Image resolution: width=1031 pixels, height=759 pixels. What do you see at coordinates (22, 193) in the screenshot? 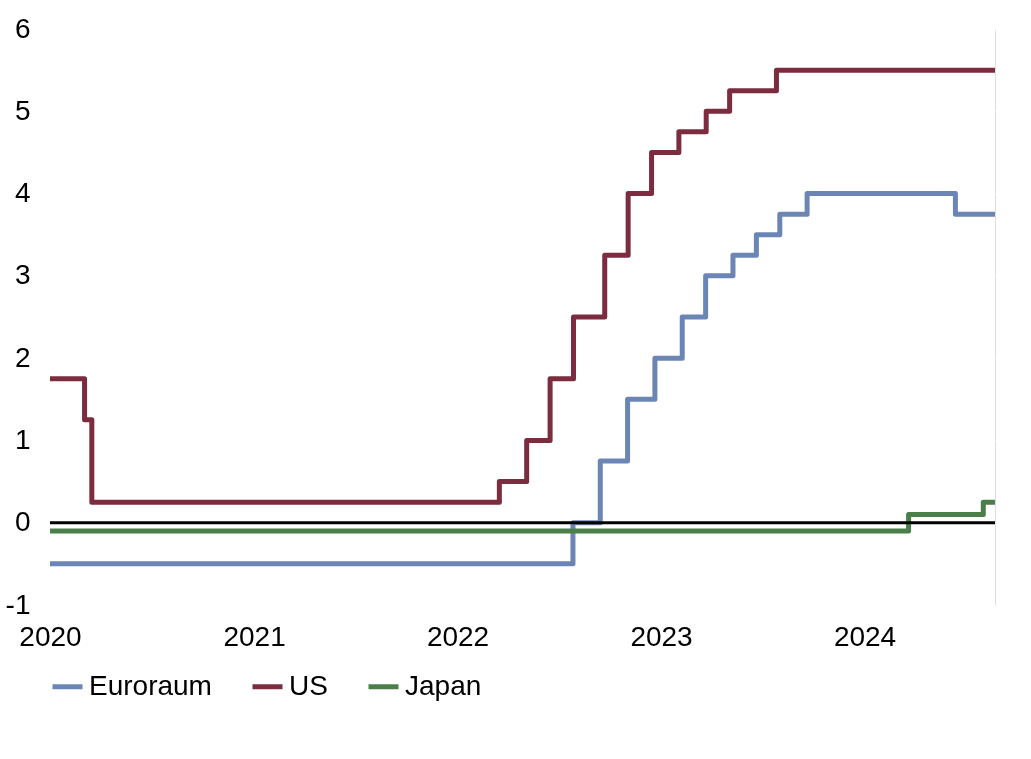
I see `y-tick-label: 4` at bounding box center [22, 193].